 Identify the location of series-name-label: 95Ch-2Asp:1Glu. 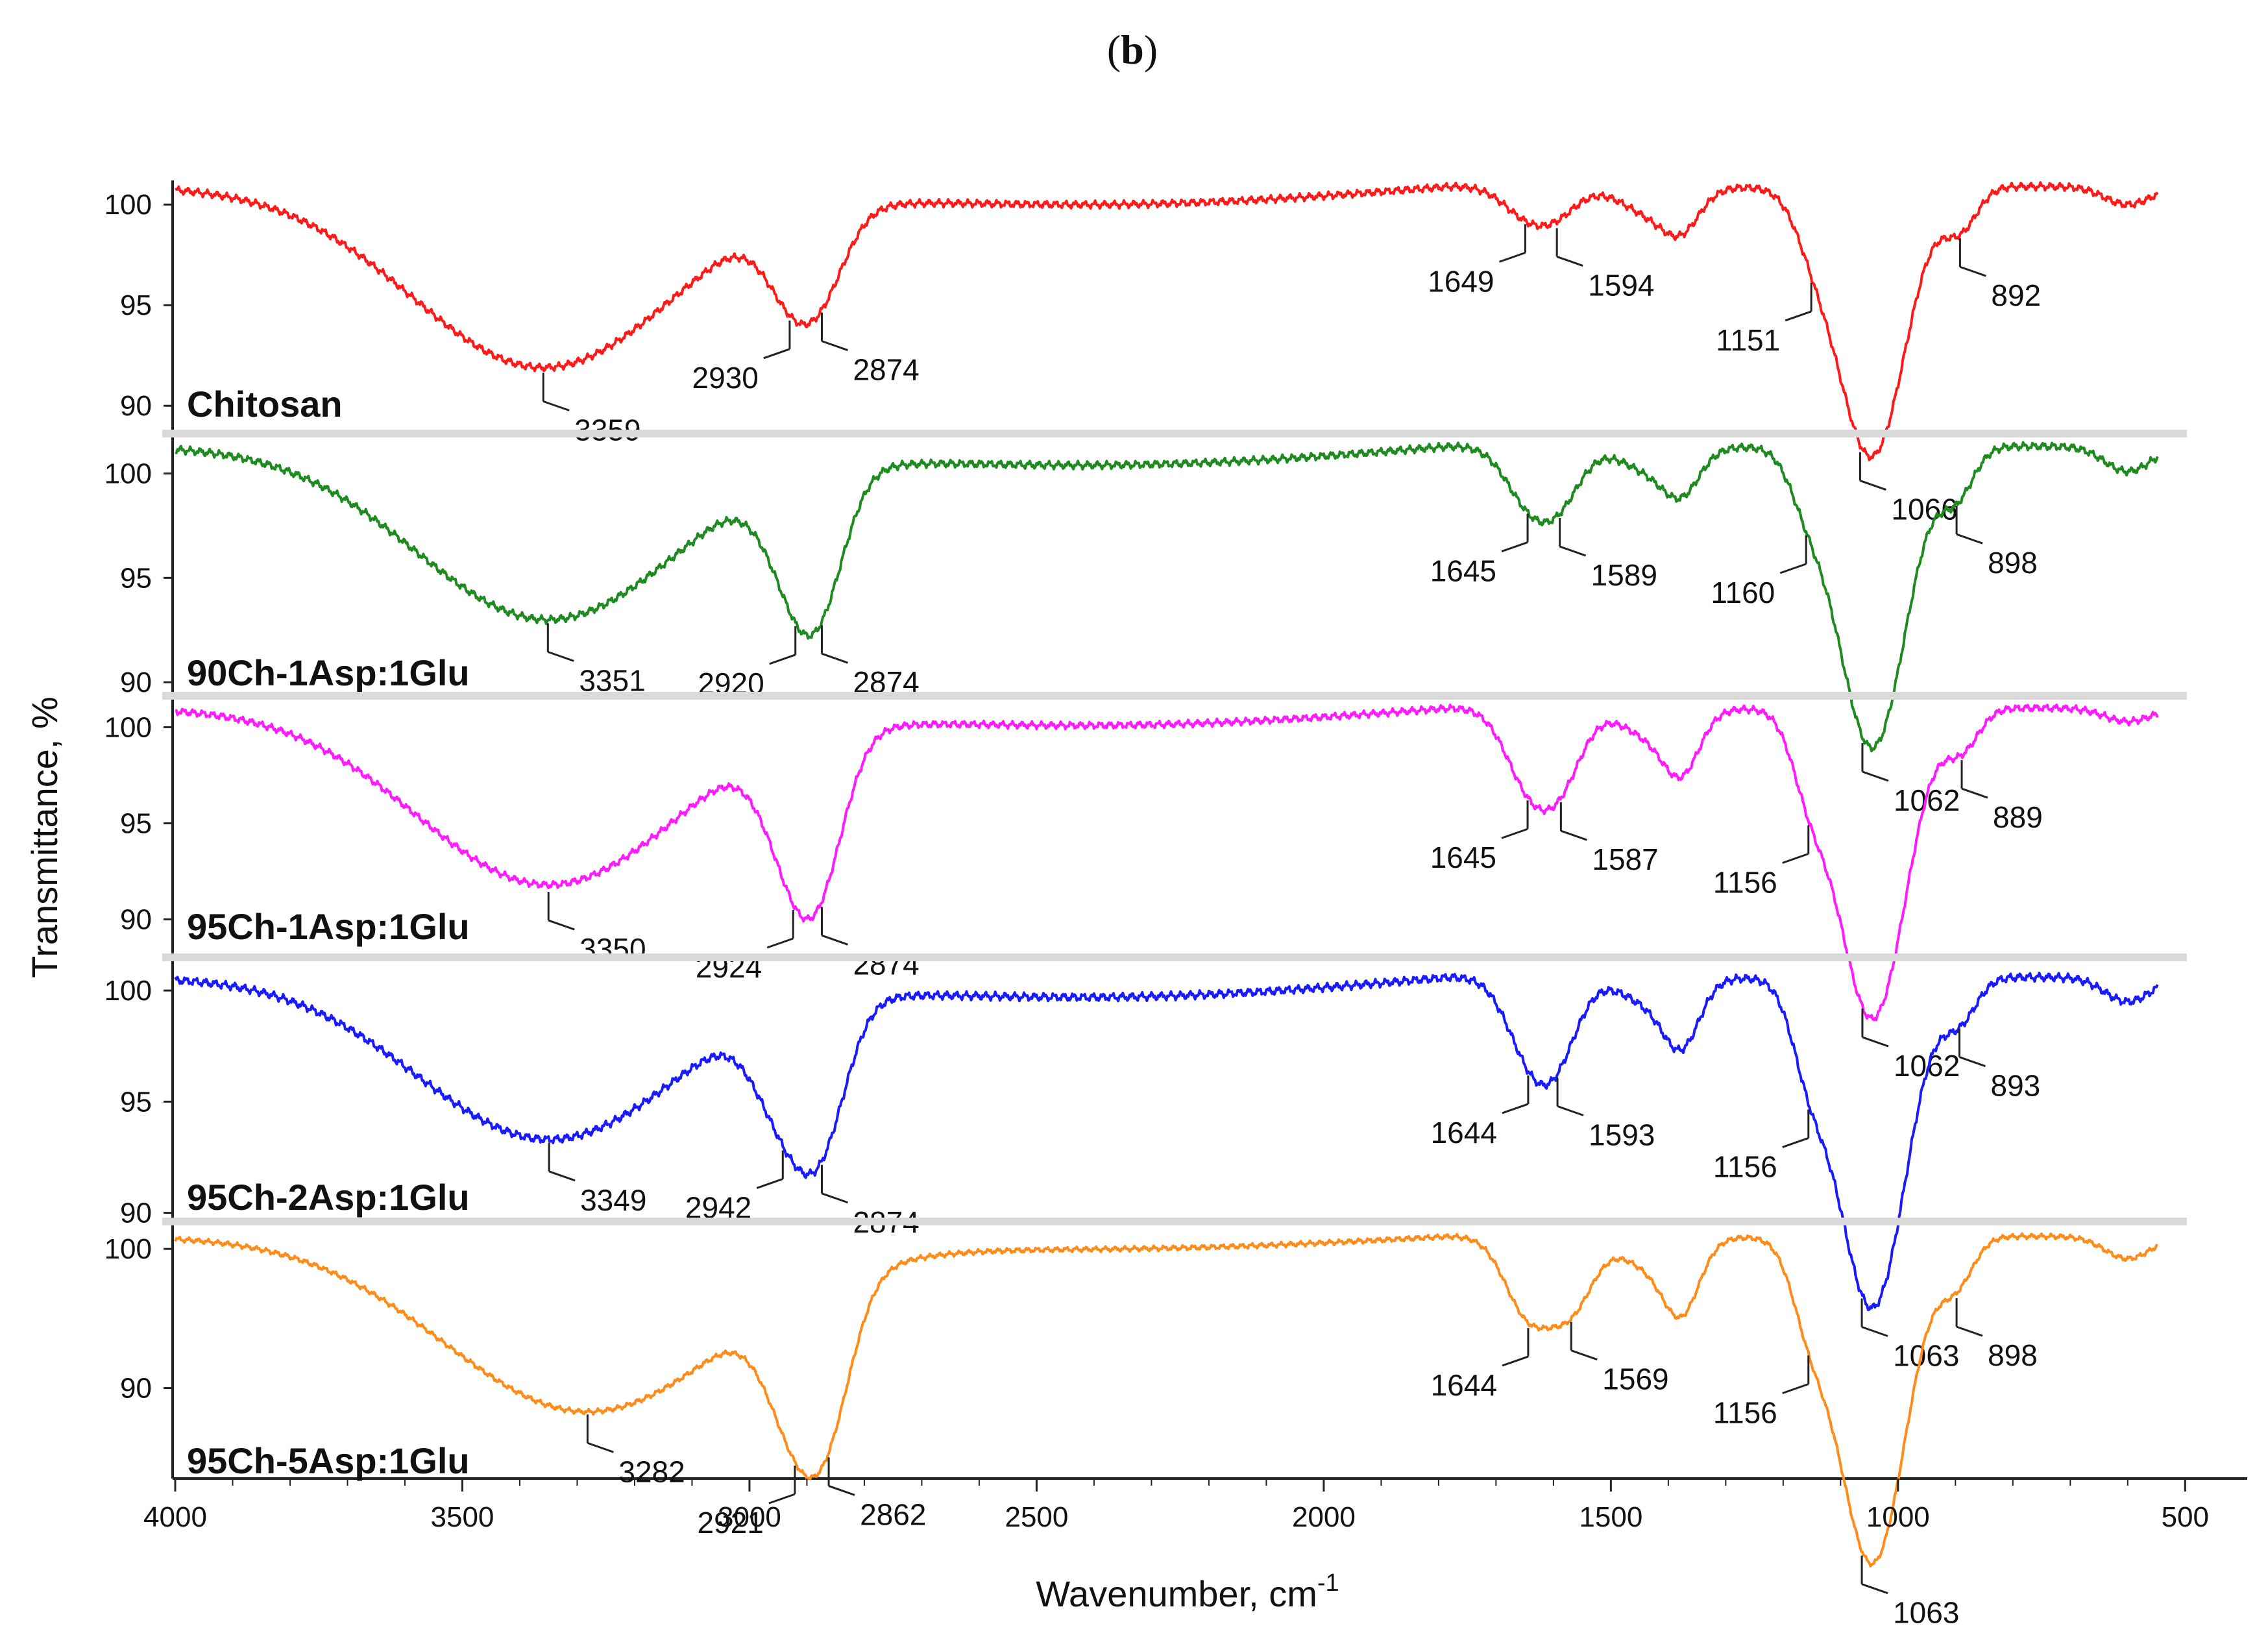
(328, 1197).